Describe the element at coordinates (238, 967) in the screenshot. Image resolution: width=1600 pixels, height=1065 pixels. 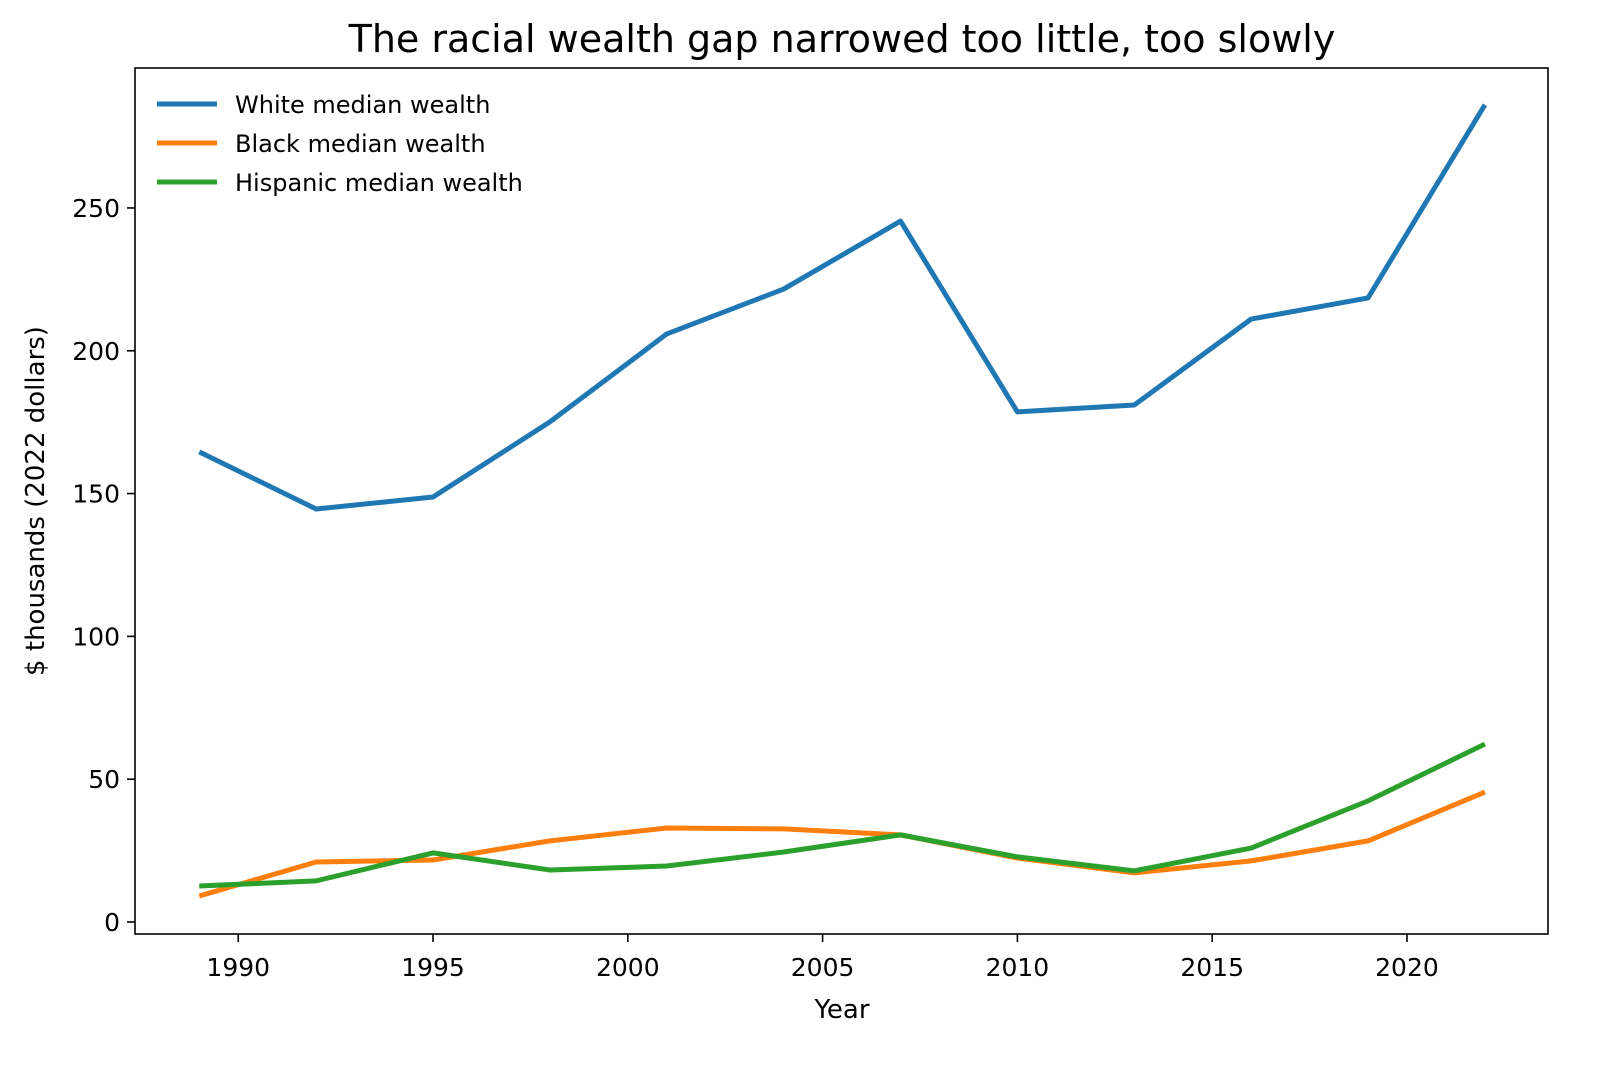
I see `x-tick-label: 1990` at that location.